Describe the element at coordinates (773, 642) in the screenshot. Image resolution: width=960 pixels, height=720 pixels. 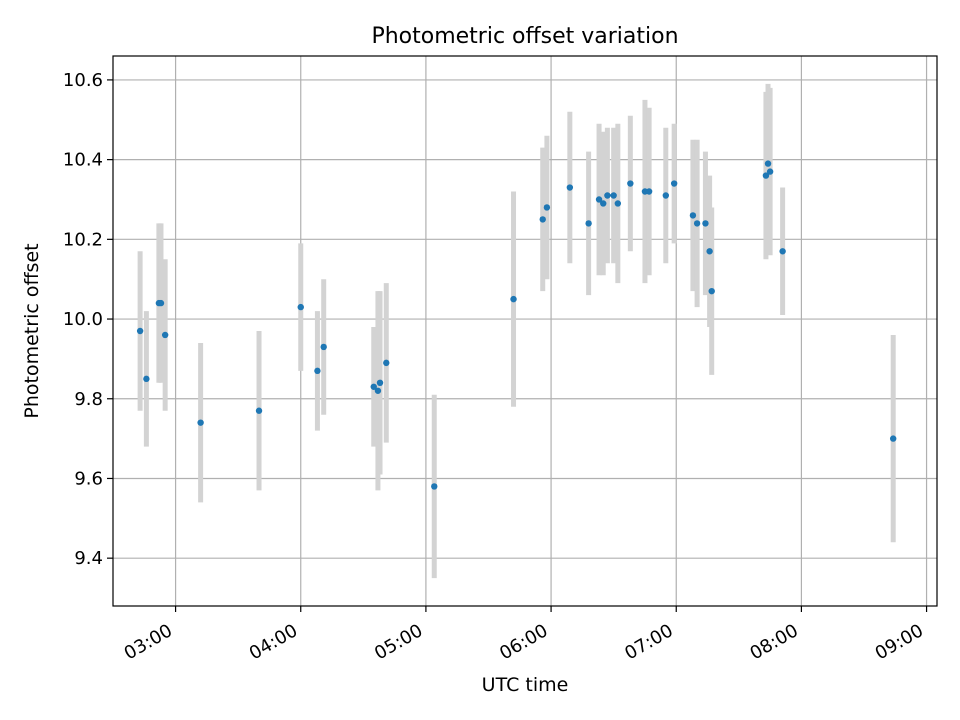
I see `x-tick-label: 08:00` at that location.